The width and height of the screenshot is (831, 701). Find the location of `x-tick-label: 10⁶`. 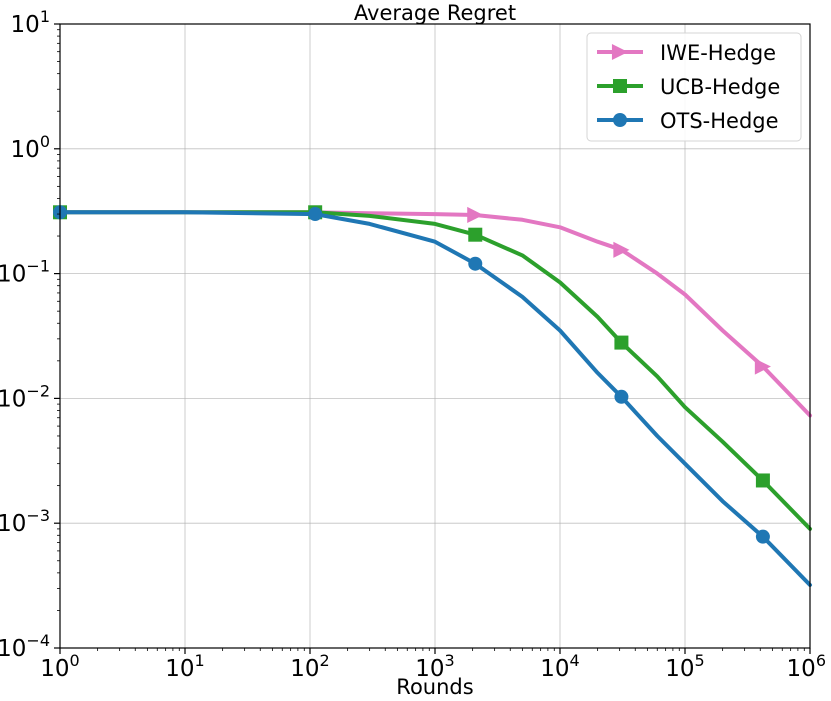

x-tick-label: 10⁶ is located at coordinates (806, 666).